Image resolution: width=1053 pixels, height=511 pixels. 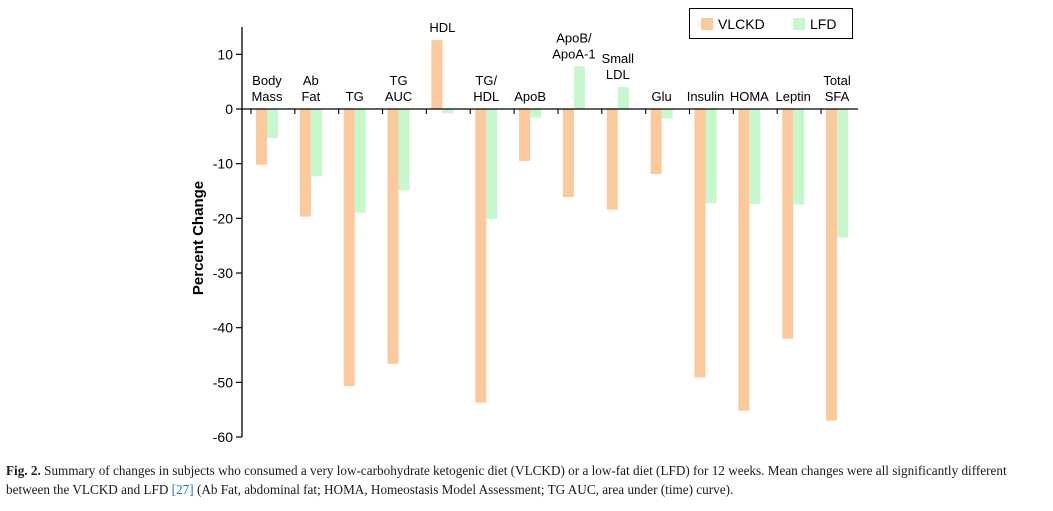 I want to click on category-label: AUC, so click(x=398, y=96).